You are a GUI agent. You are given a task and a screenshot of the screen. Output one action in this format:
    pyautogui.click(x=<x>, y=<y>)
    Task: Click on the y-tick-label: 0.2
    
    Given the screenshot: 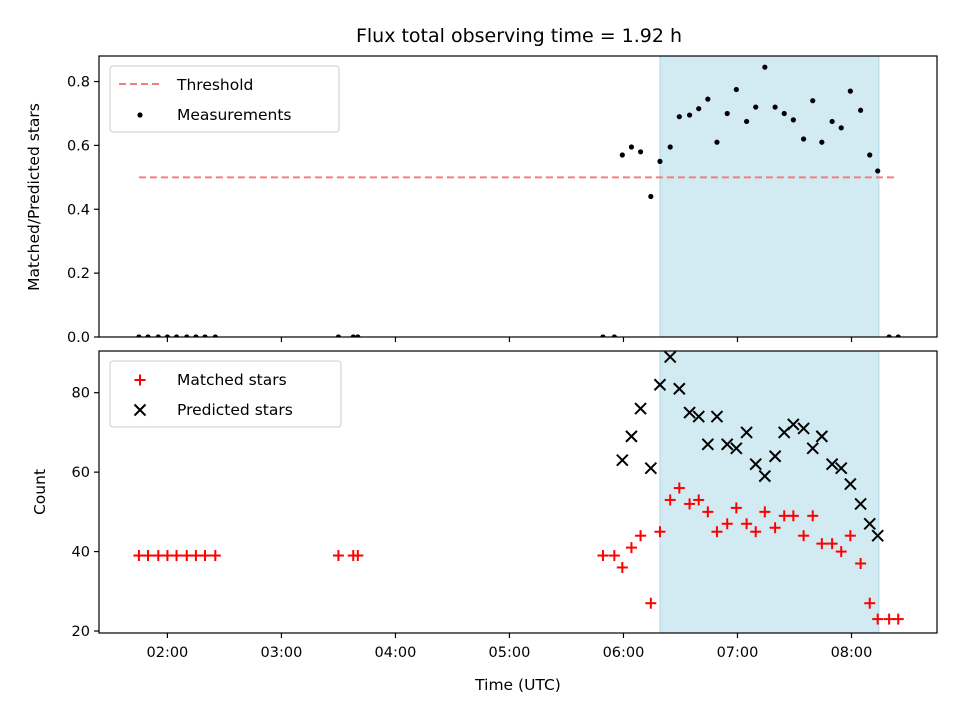 What is the action you would take?
    pyautogui.click(x=78, y=274)
    